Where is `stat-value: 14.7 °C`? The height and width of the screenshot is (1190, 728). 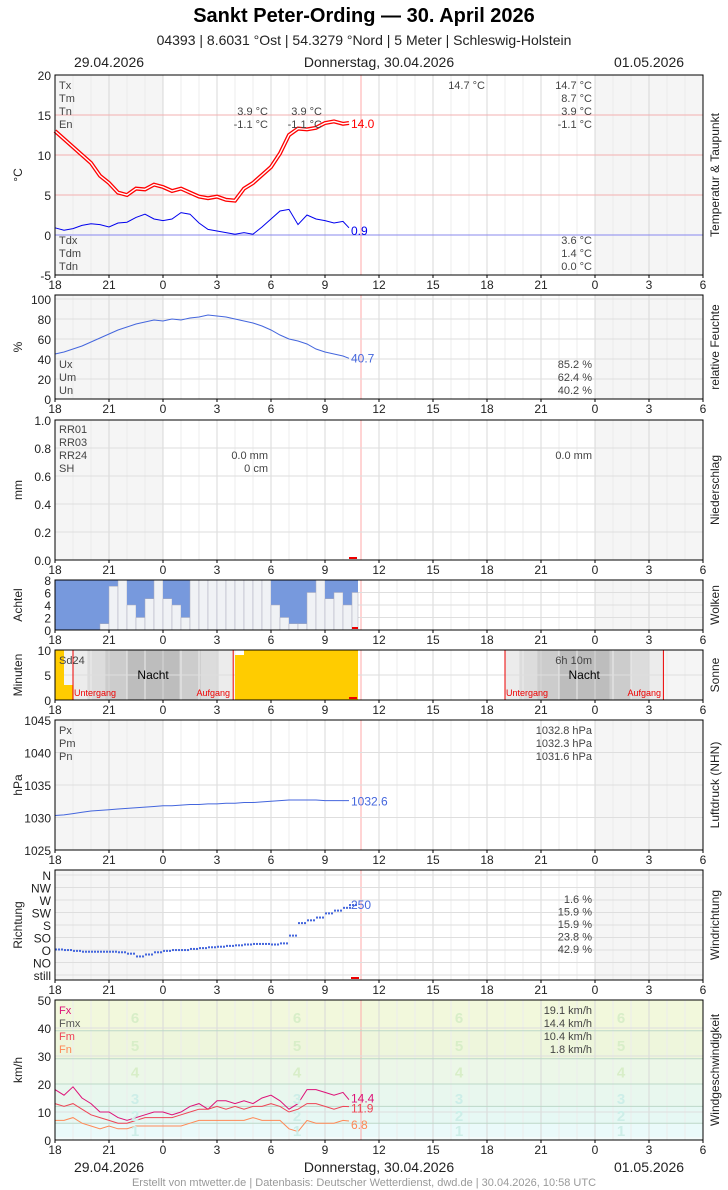 stat-value: 14.7 °C is located at coordinates (466, 86).